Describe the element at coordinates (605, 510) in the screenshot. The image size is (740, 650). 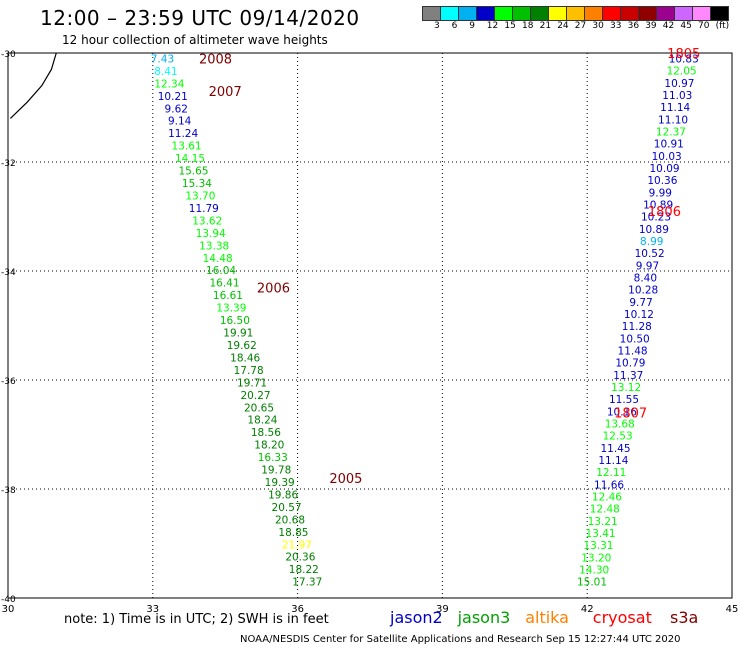
I see `wave-height-value: 12.48` at that location.